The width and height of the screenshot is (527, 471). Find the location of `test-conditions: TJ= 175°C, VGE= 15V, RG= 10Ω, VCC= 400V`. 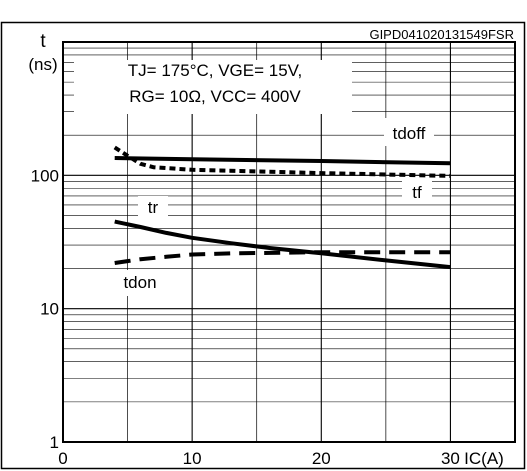

test-conditions: TJ= 175°C, VGE= 15V, RG= 10Ω, VCC= 400V is located at coordinates (215, 84).